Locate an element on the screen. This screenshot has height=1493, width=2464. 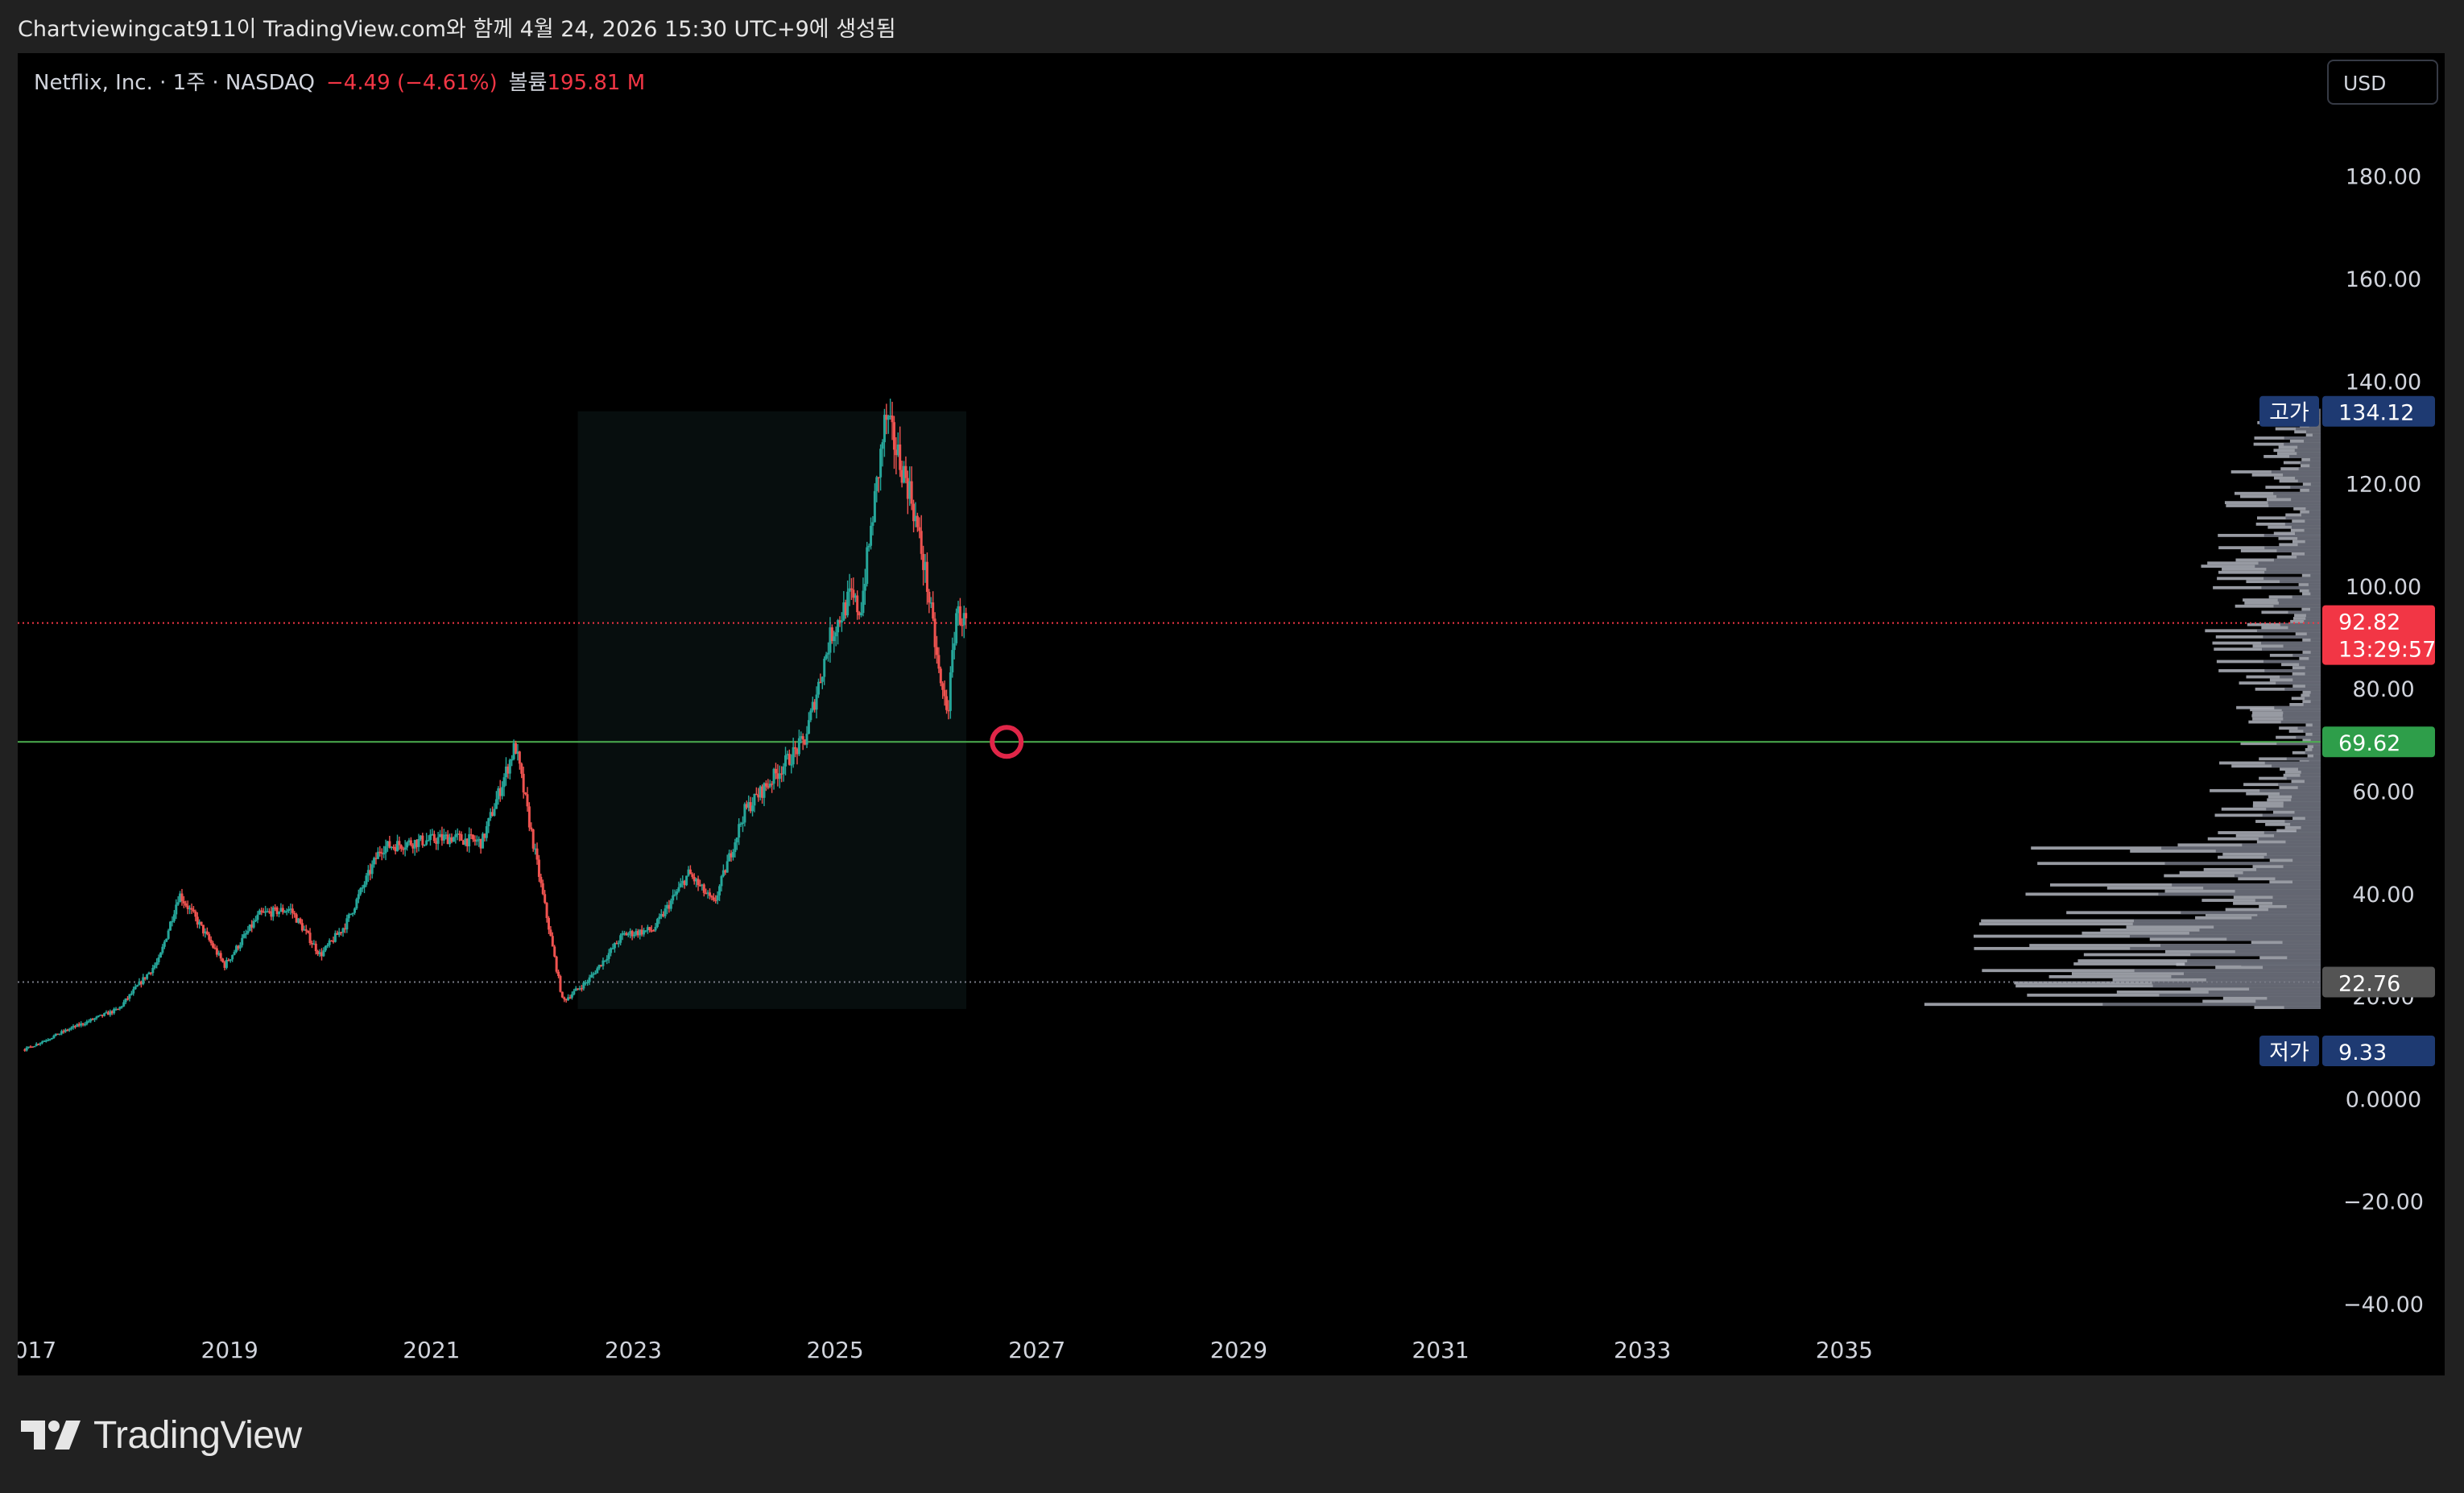
price-badge-value: 22.76 is located at coordinates (2369, 983).